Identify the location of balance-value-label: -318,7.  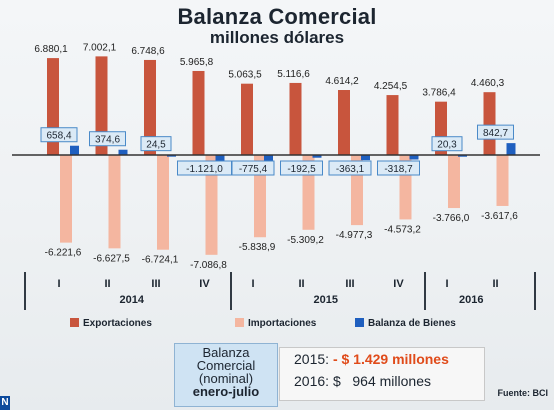
(398, 169).